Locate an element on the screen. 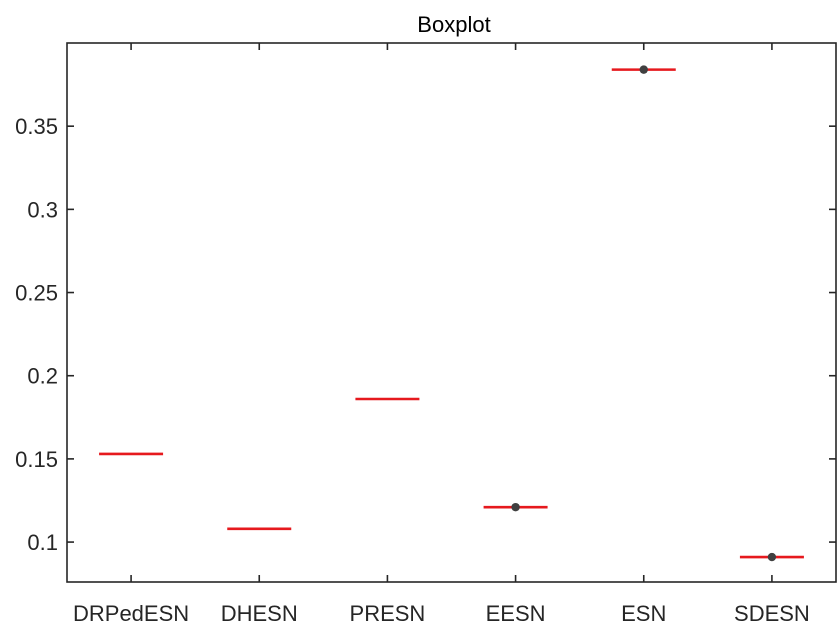 The image size is (840, 630). y-tick-label: 0.2 is located at coordinates (42, 376).